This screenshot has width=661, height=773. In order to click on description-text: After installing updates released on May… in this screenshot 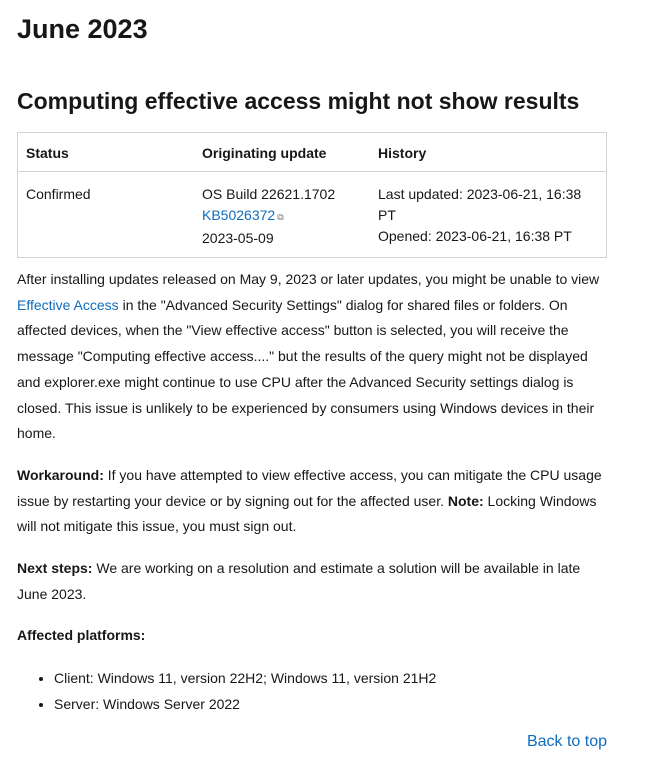, I will do `click(308, 279)`.